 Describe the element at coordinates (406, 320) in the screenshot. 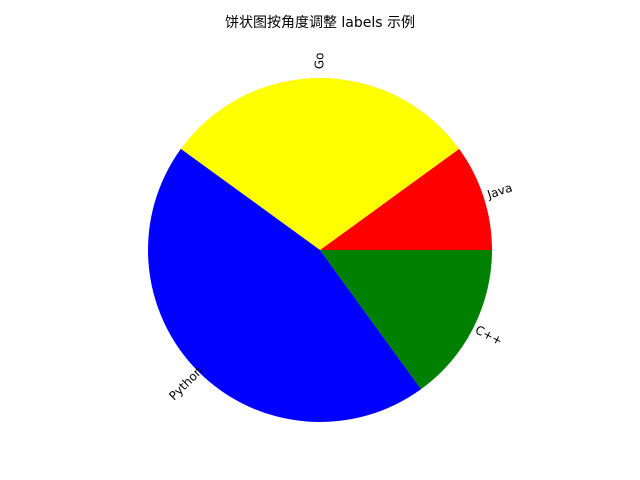

I see `pie-slice-c-` at that location.